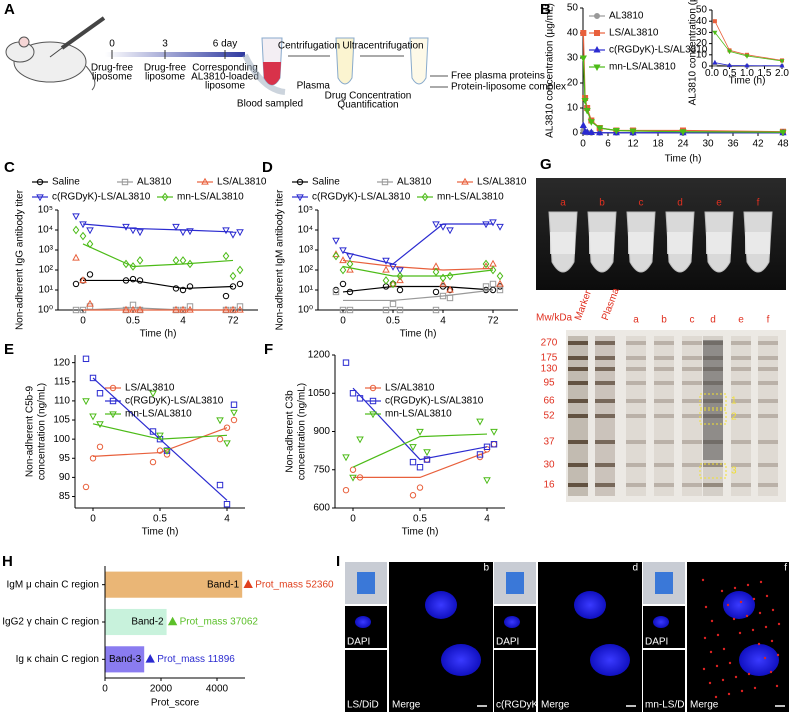 The height and width of the screenshot is (713, 789). I want to click on band-label: 2, so click(734, 417).